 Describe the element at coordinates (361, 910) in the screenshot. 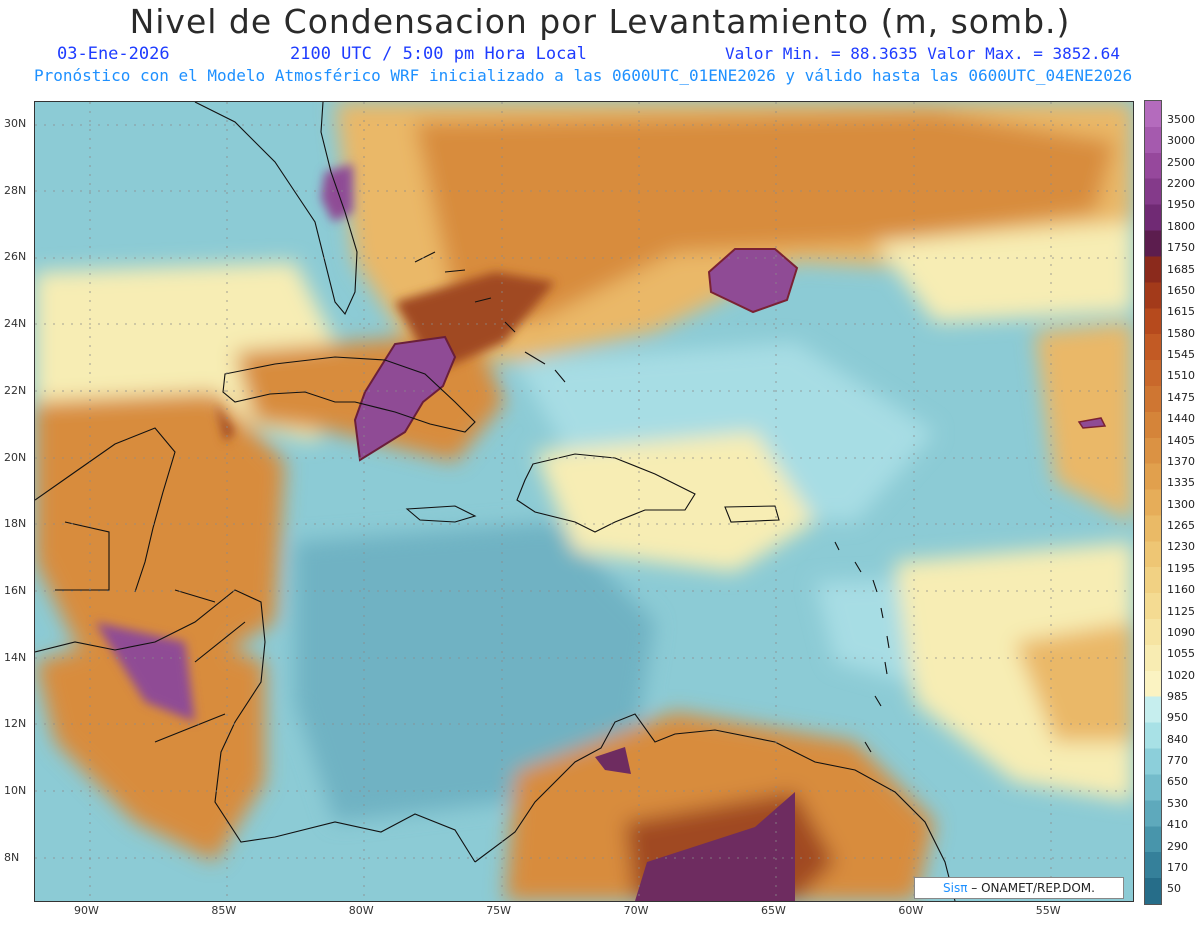

I see `lon-label: 80W` at that location.